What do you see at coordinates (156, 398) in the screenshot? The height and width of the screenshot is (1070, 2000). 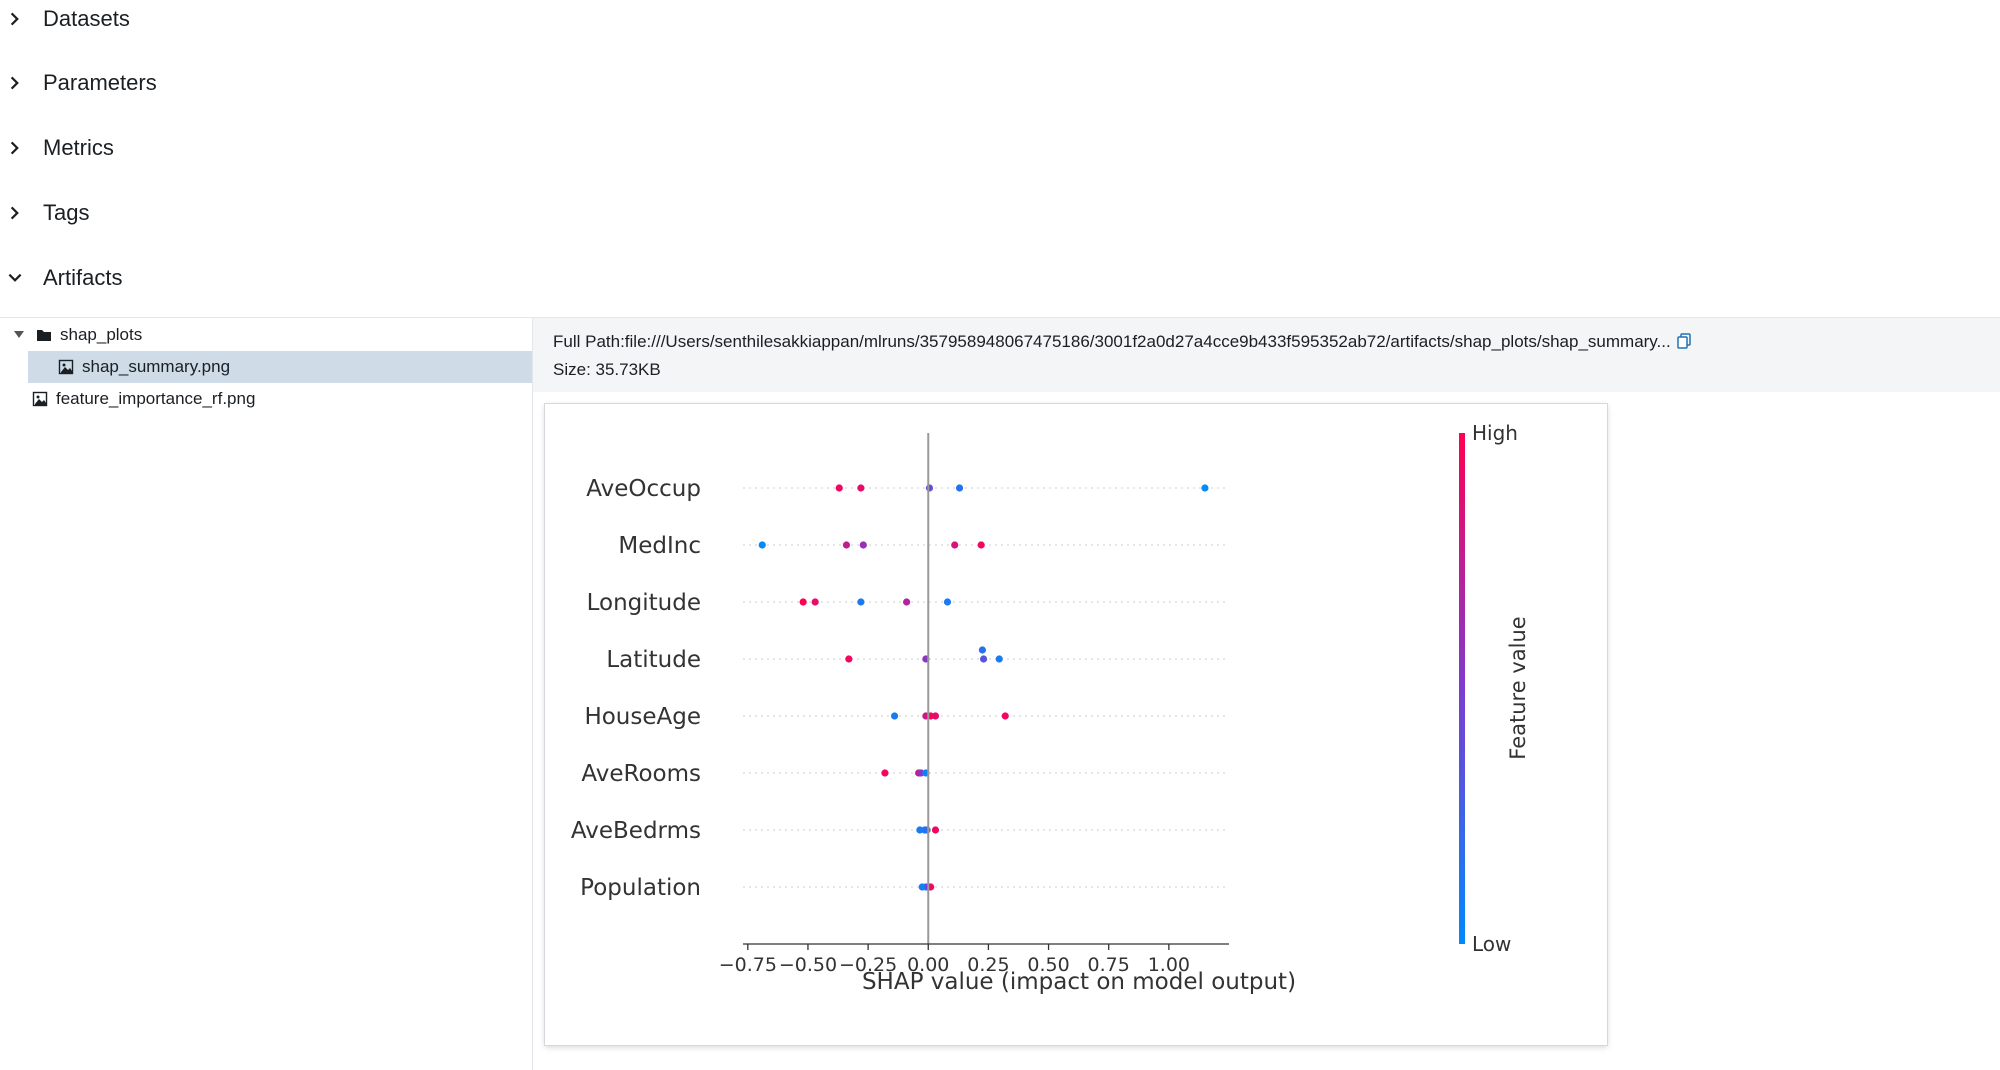 I see `tree-file-label: feature_importance_rf.png` at bounding box center [156, 398].